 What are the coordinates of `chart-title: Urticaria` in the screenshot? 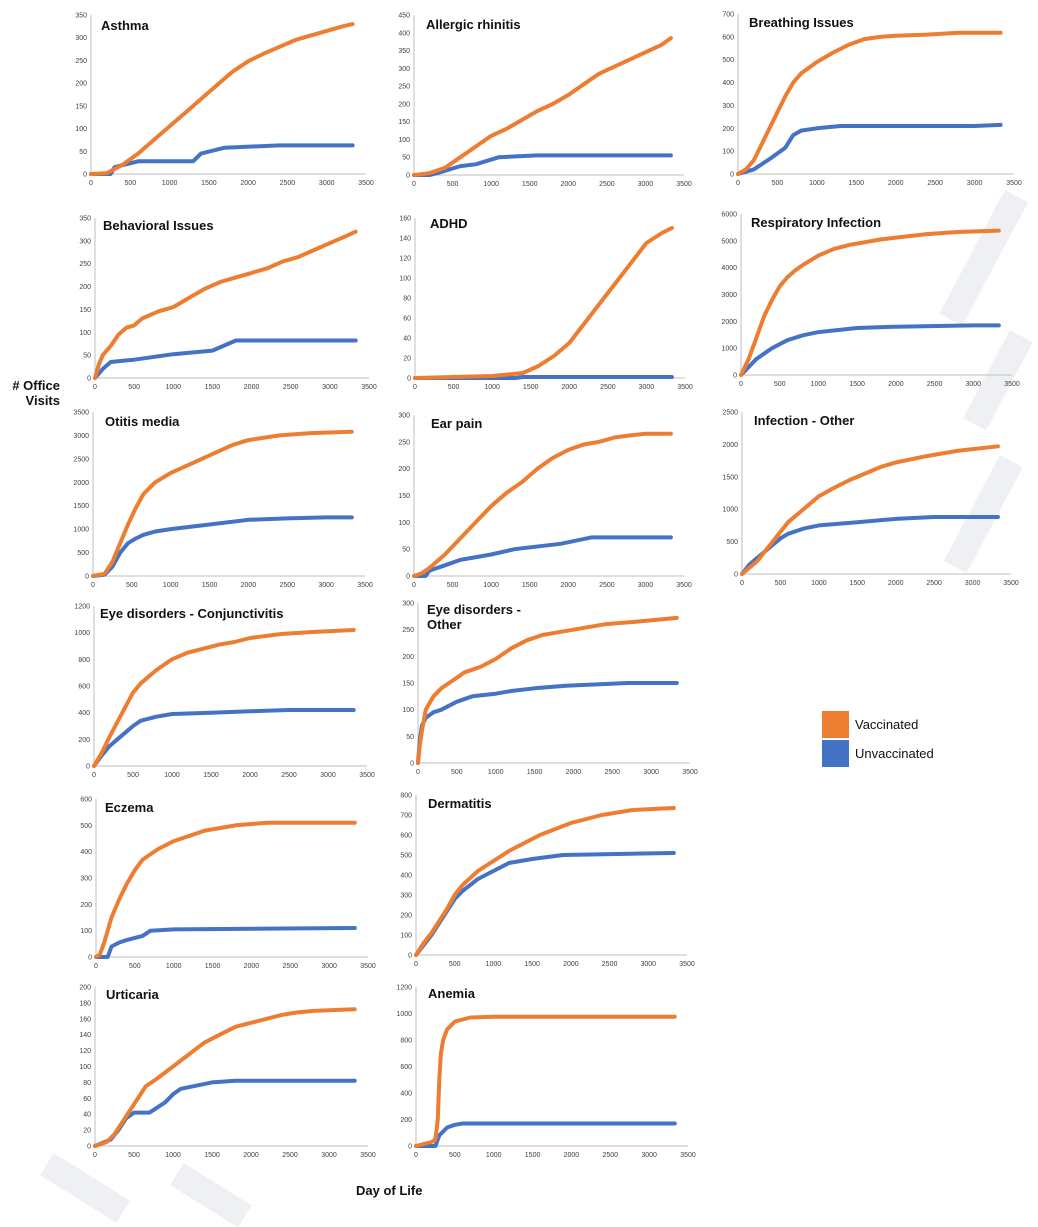 It's located at (133, 994).